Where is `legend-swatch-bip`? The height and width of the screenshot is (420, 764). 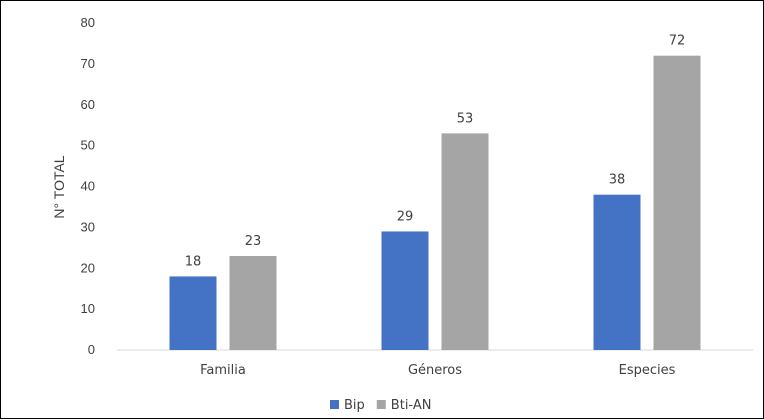
legend-swatch-bip is located at coordinates (334, 404).